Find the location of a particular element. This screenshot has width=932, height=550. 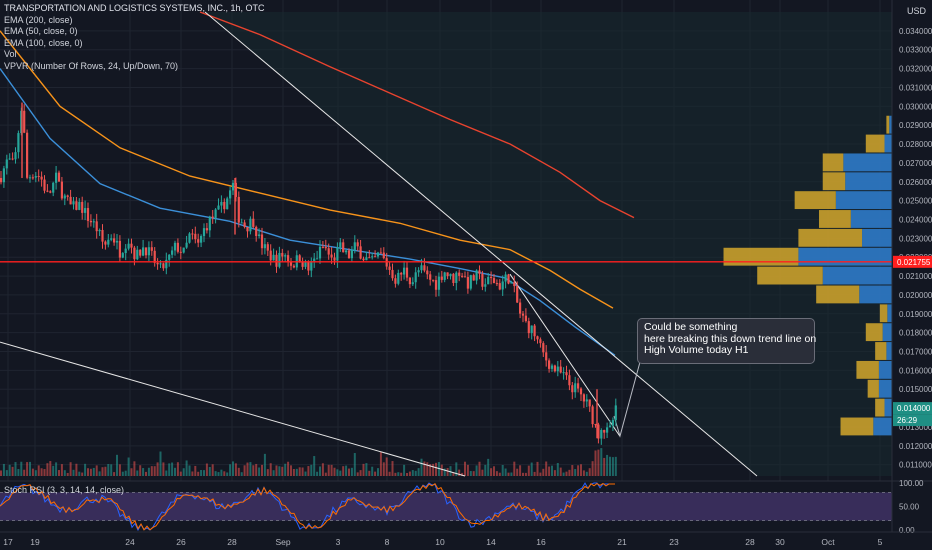

time-tick-label: 26 is located at coordinates (181, 542).